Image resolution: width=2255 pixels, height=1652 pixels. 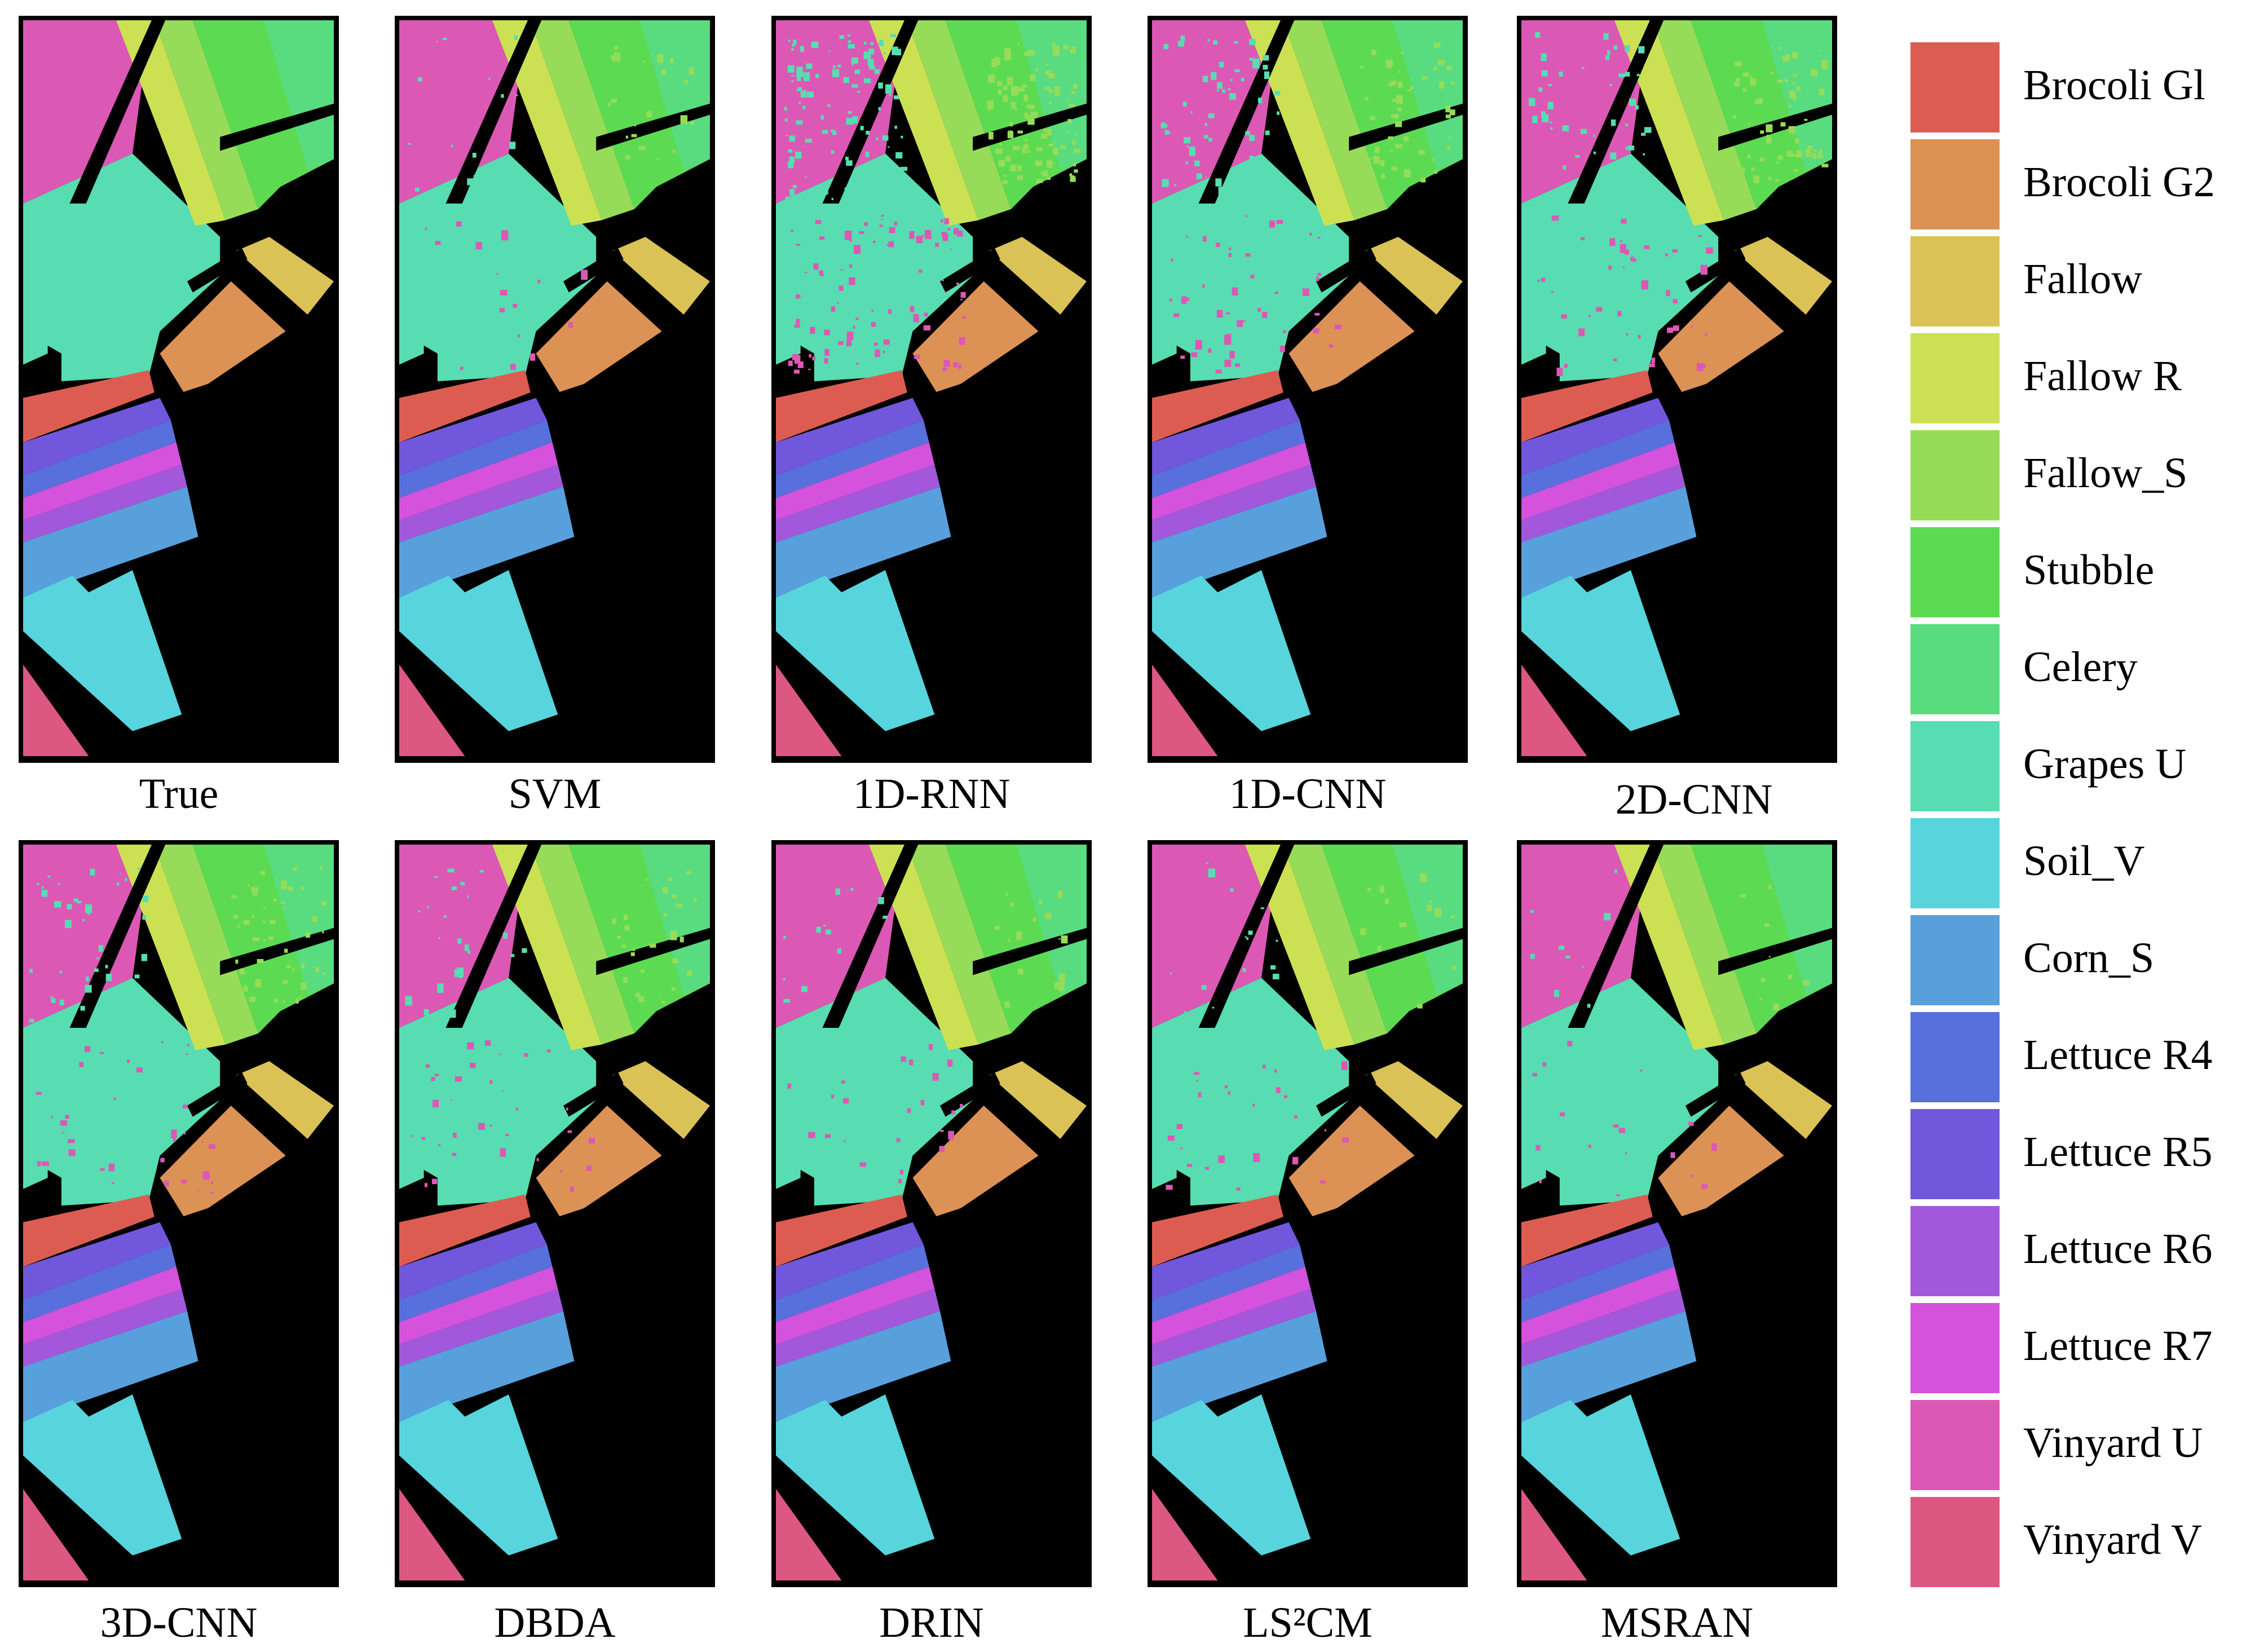 What do you see at coordinates (117, 112) in the screenshot?
I see `field-boundary` at bounding box center [117, 112].